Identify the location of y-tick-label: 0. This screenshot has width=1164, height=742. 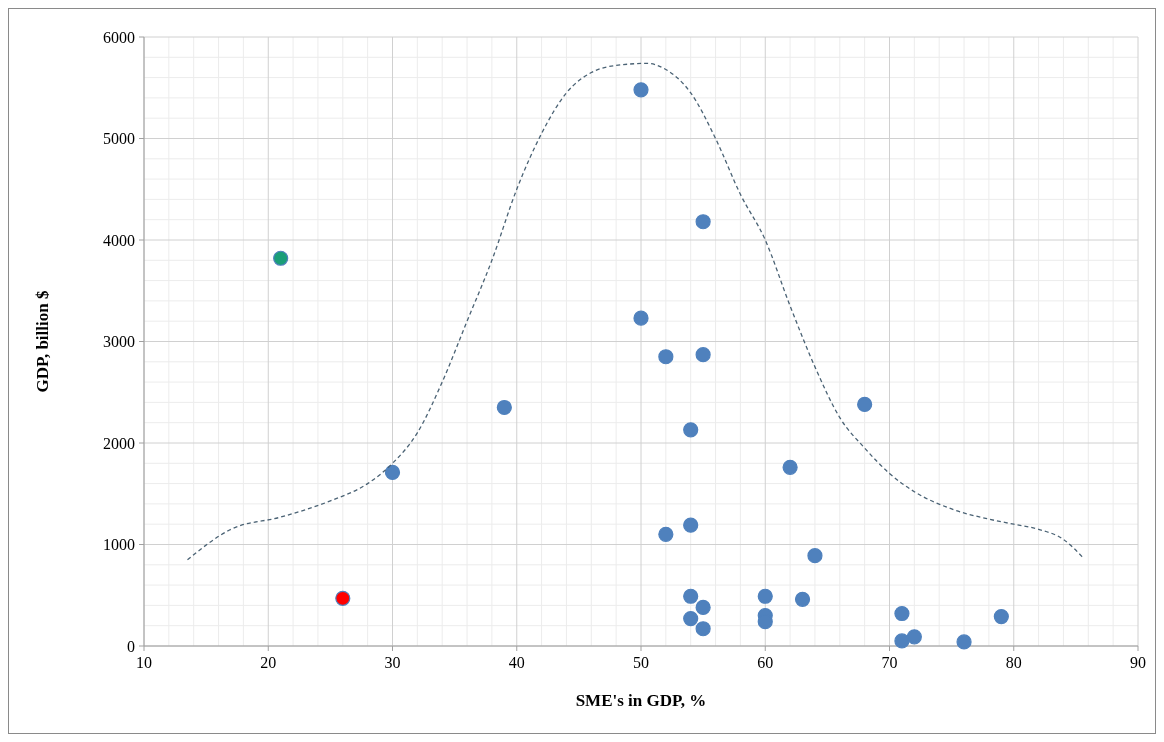
(131, 646).